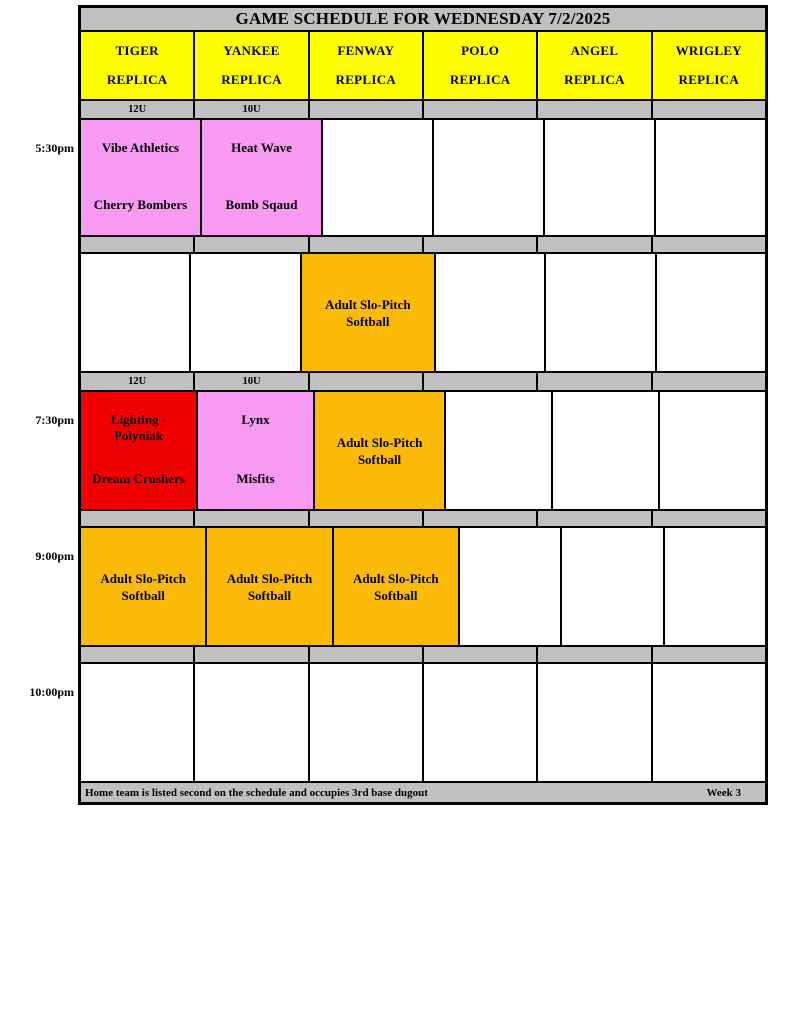 The height and width of the screenshot is (1024, 791). I want to click on game-cell-tiger-900-event: Adult Slo-Pitch Softball, so click(143, 586).